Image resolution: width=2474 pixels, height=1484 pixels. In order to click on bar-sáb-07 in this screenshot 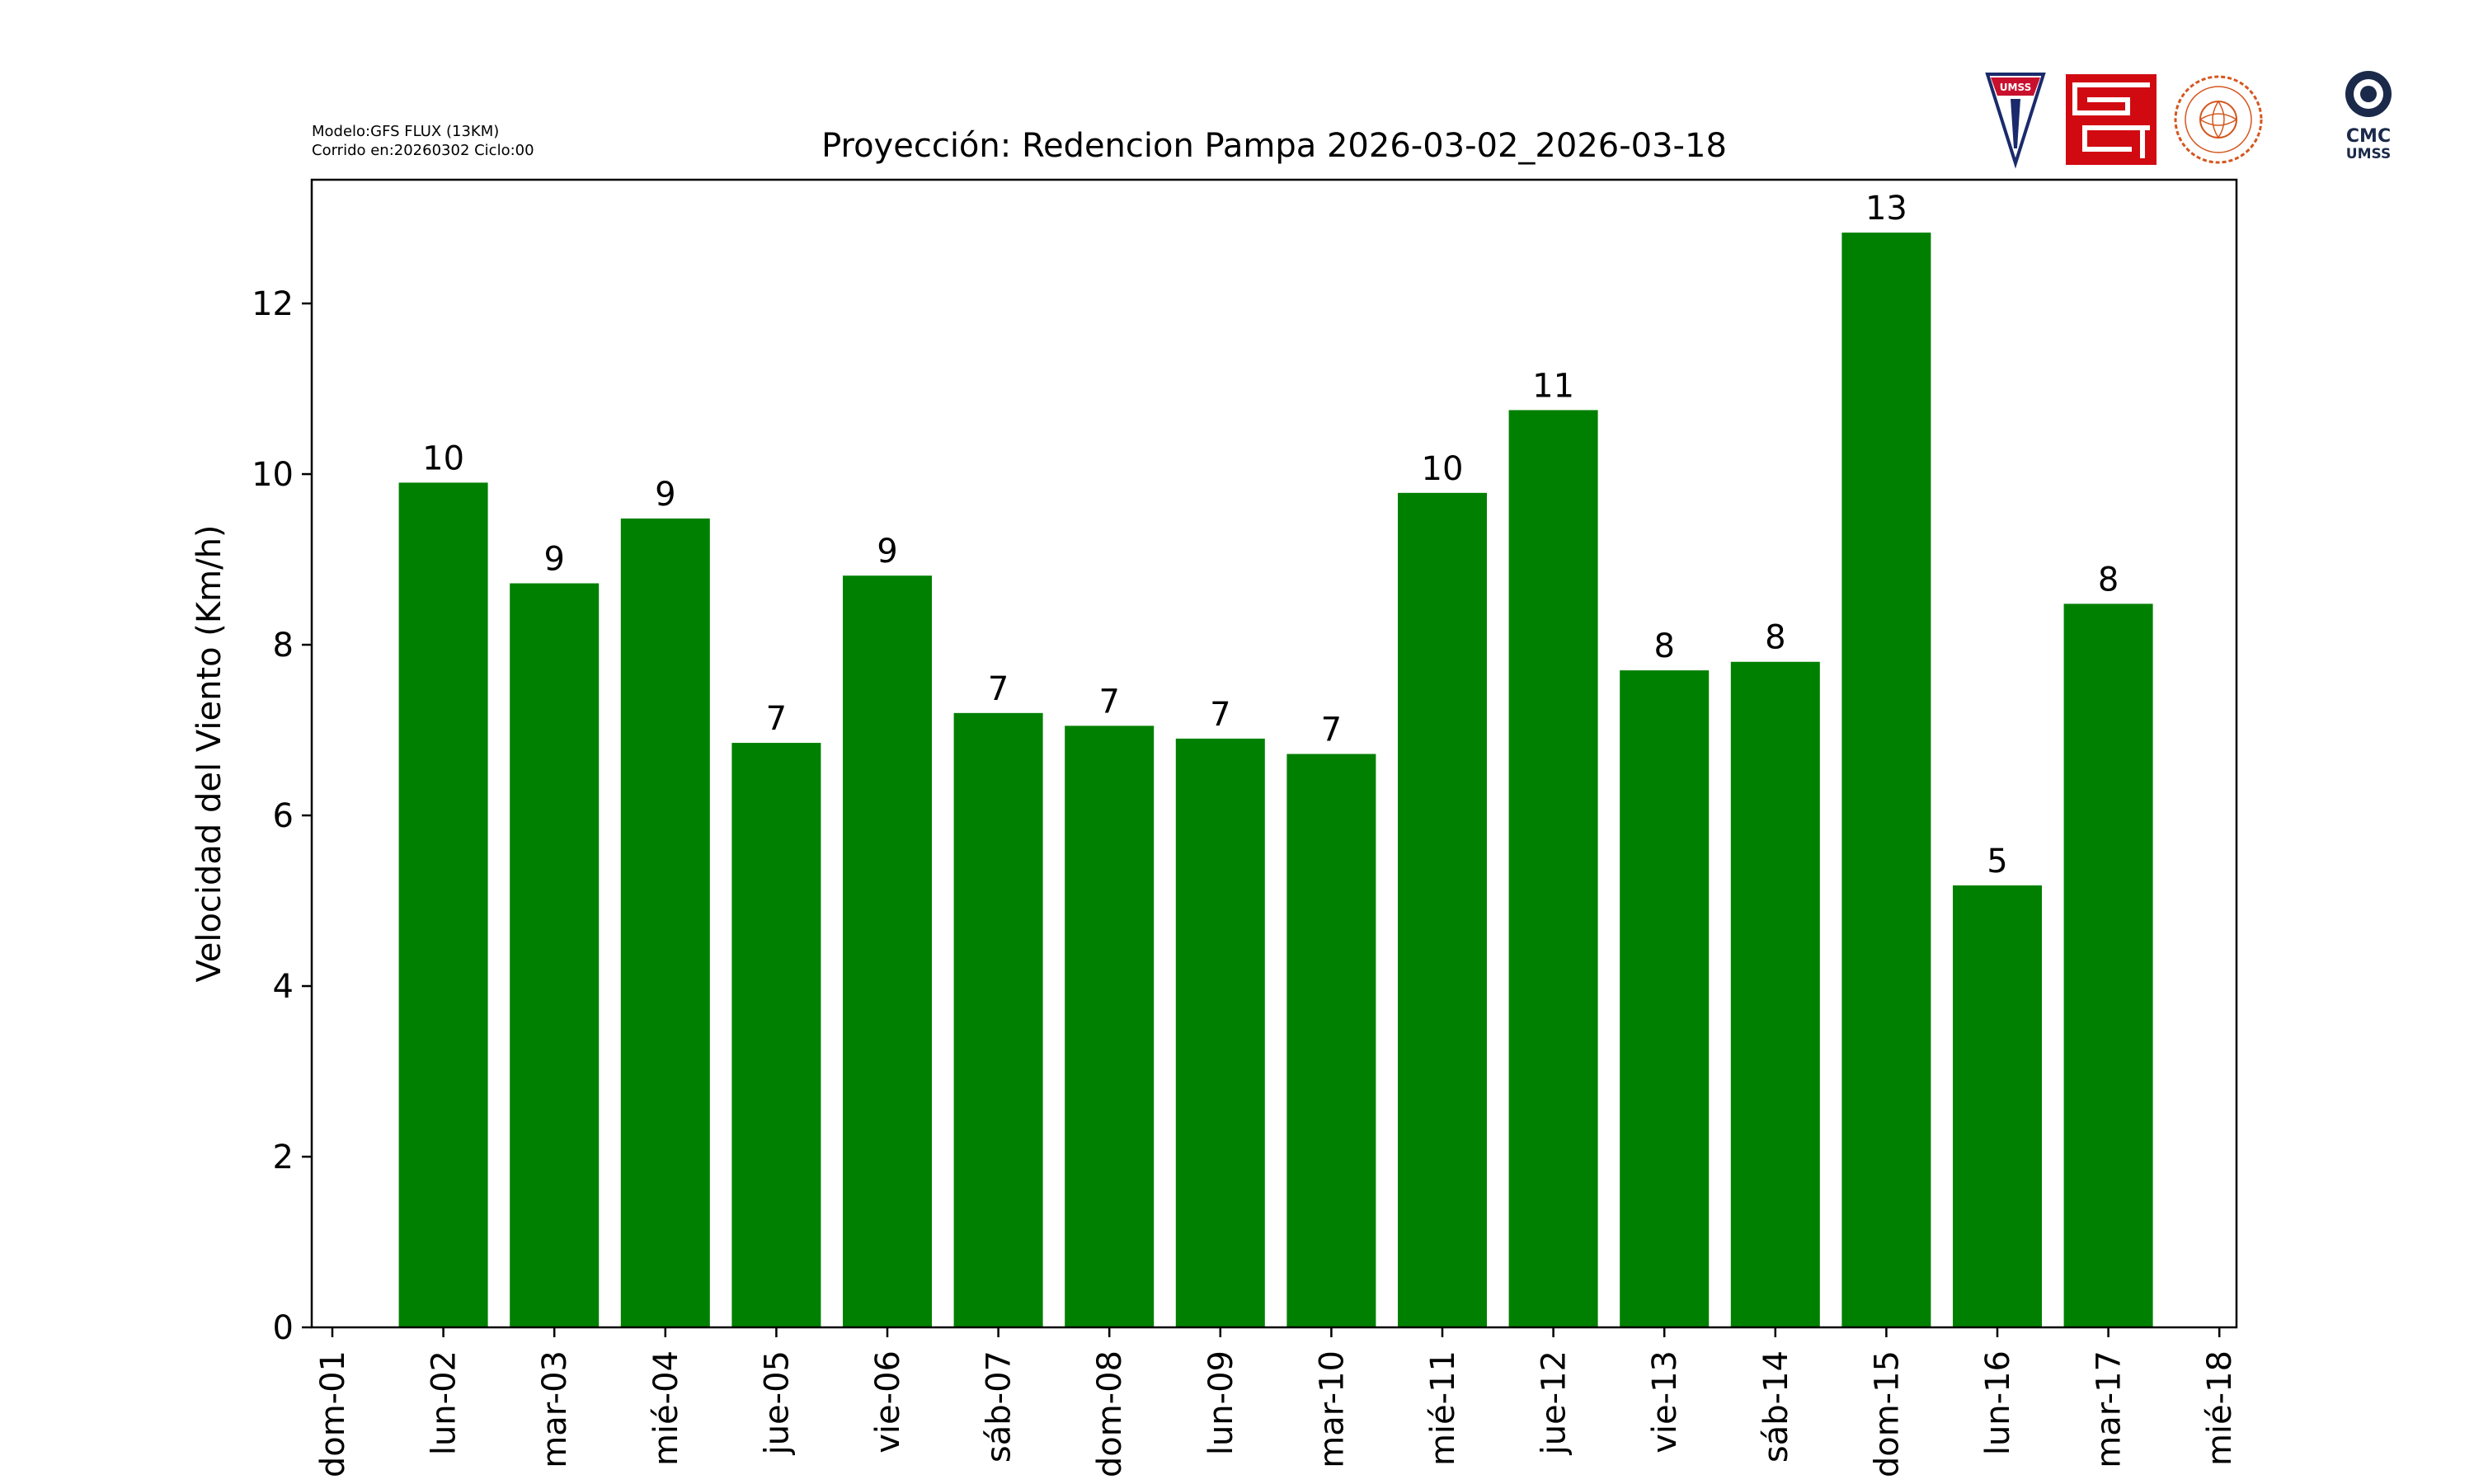, I will do `click(998, 1019)`.